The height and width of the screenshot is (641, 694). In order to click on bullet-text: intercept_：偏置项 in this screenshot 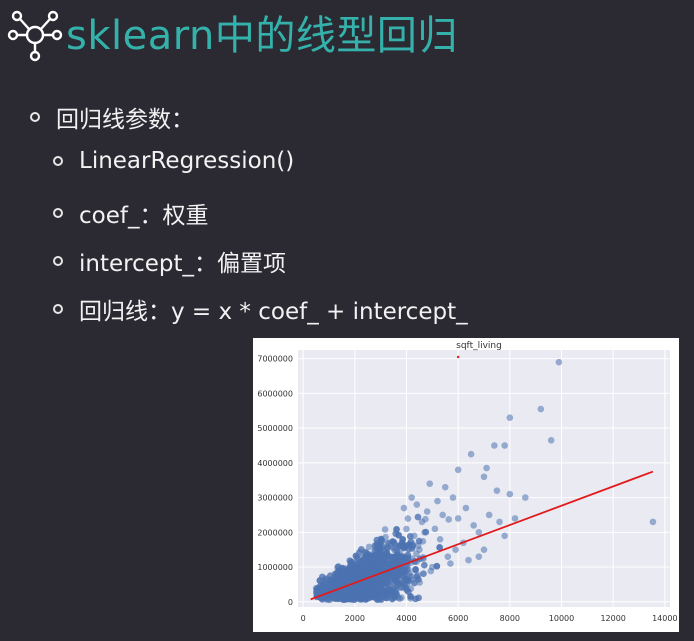, I will do `click(182, 264)`.